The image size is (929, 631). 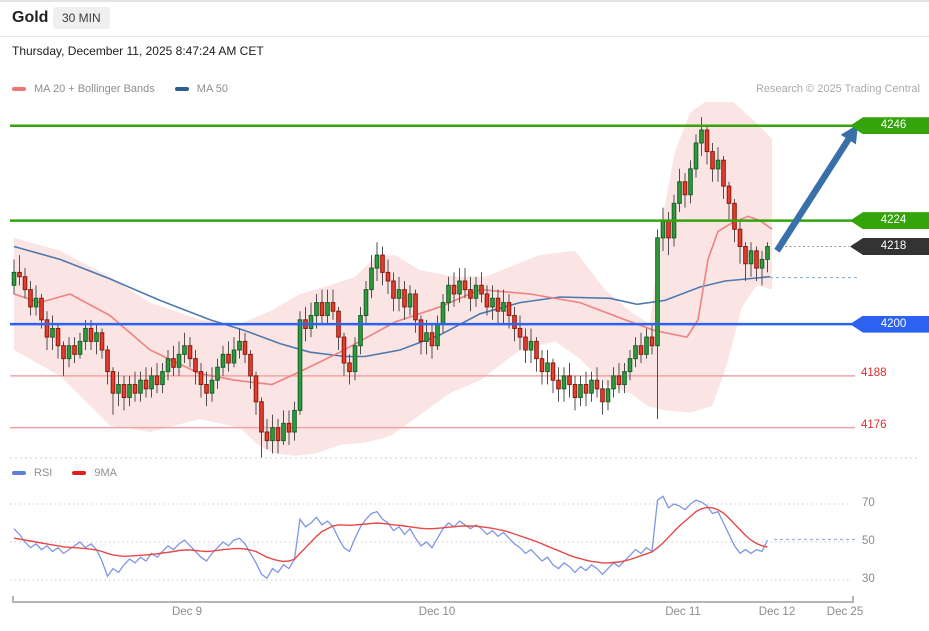 What do you see at coordinates (19, 89) in the screenshot?
I see `ma20-bollinger-swatch-icon` at bounding box center [19, 89].